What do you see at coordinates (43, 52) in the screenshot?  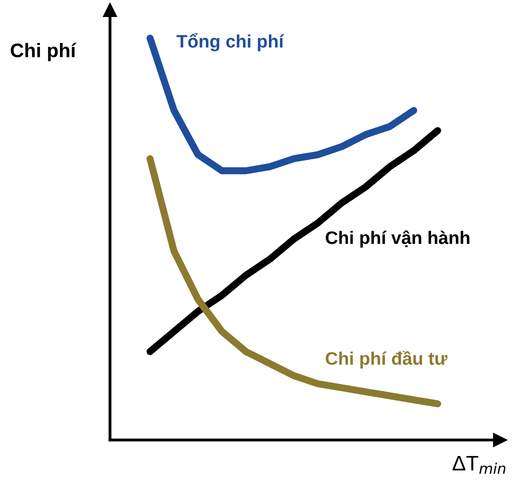 I see `y-axis-title: Chi phí` at bounding box center [43, 52].